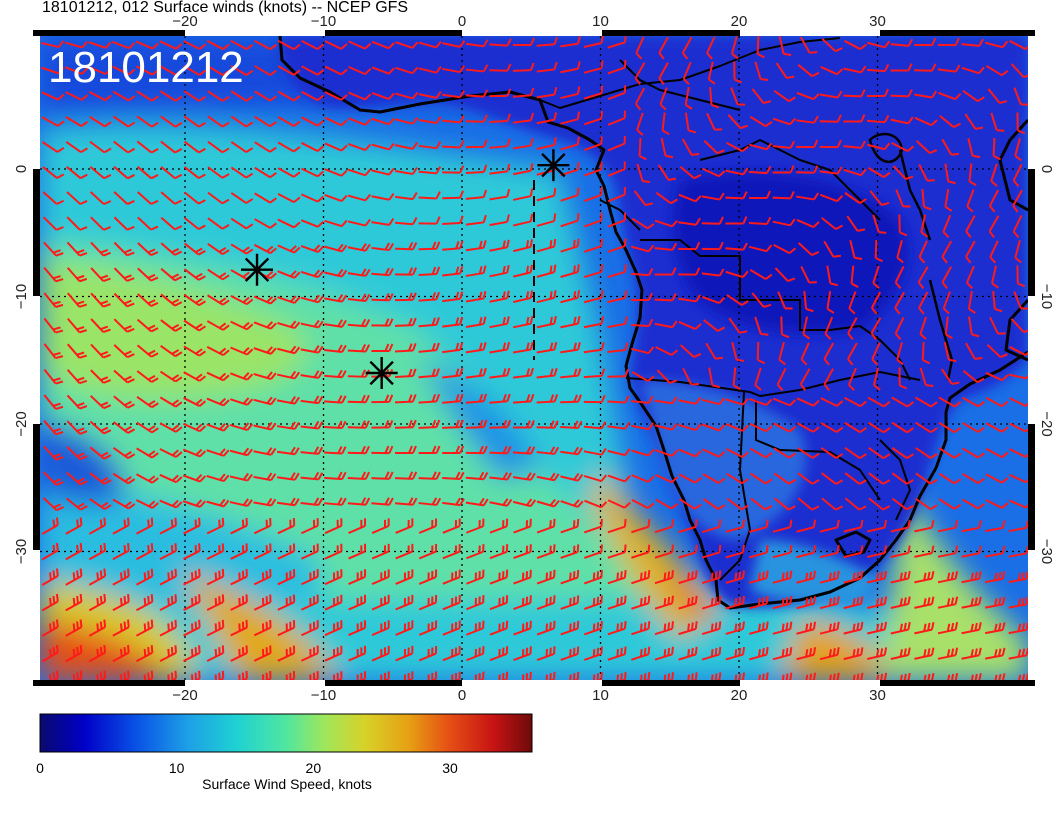  I want to click on asterisk-marker, so click(381, 373).